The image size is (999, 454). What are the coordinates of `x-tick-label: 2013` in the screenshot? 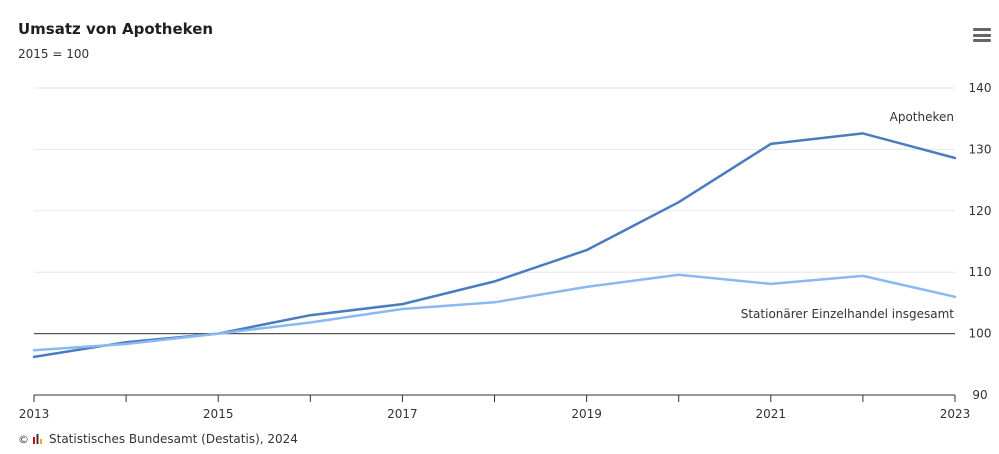 It's located at (34, 414).